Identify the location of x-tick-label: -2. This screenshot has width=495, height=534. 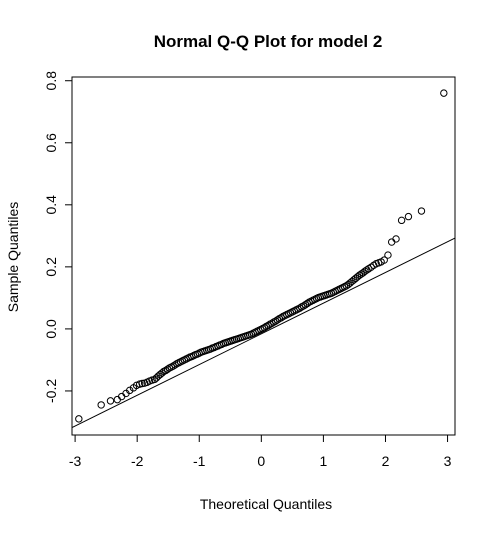
(137, 461).